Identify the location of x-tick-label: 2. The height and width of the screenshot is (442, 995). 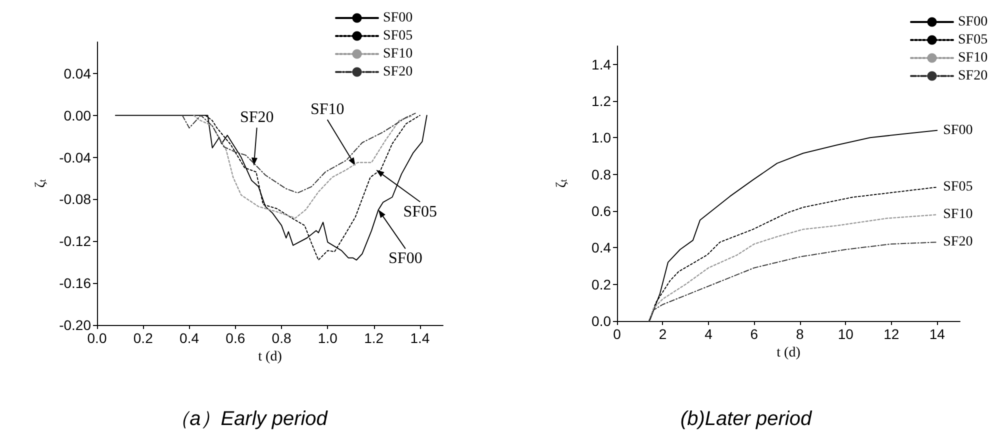
(662, 334).